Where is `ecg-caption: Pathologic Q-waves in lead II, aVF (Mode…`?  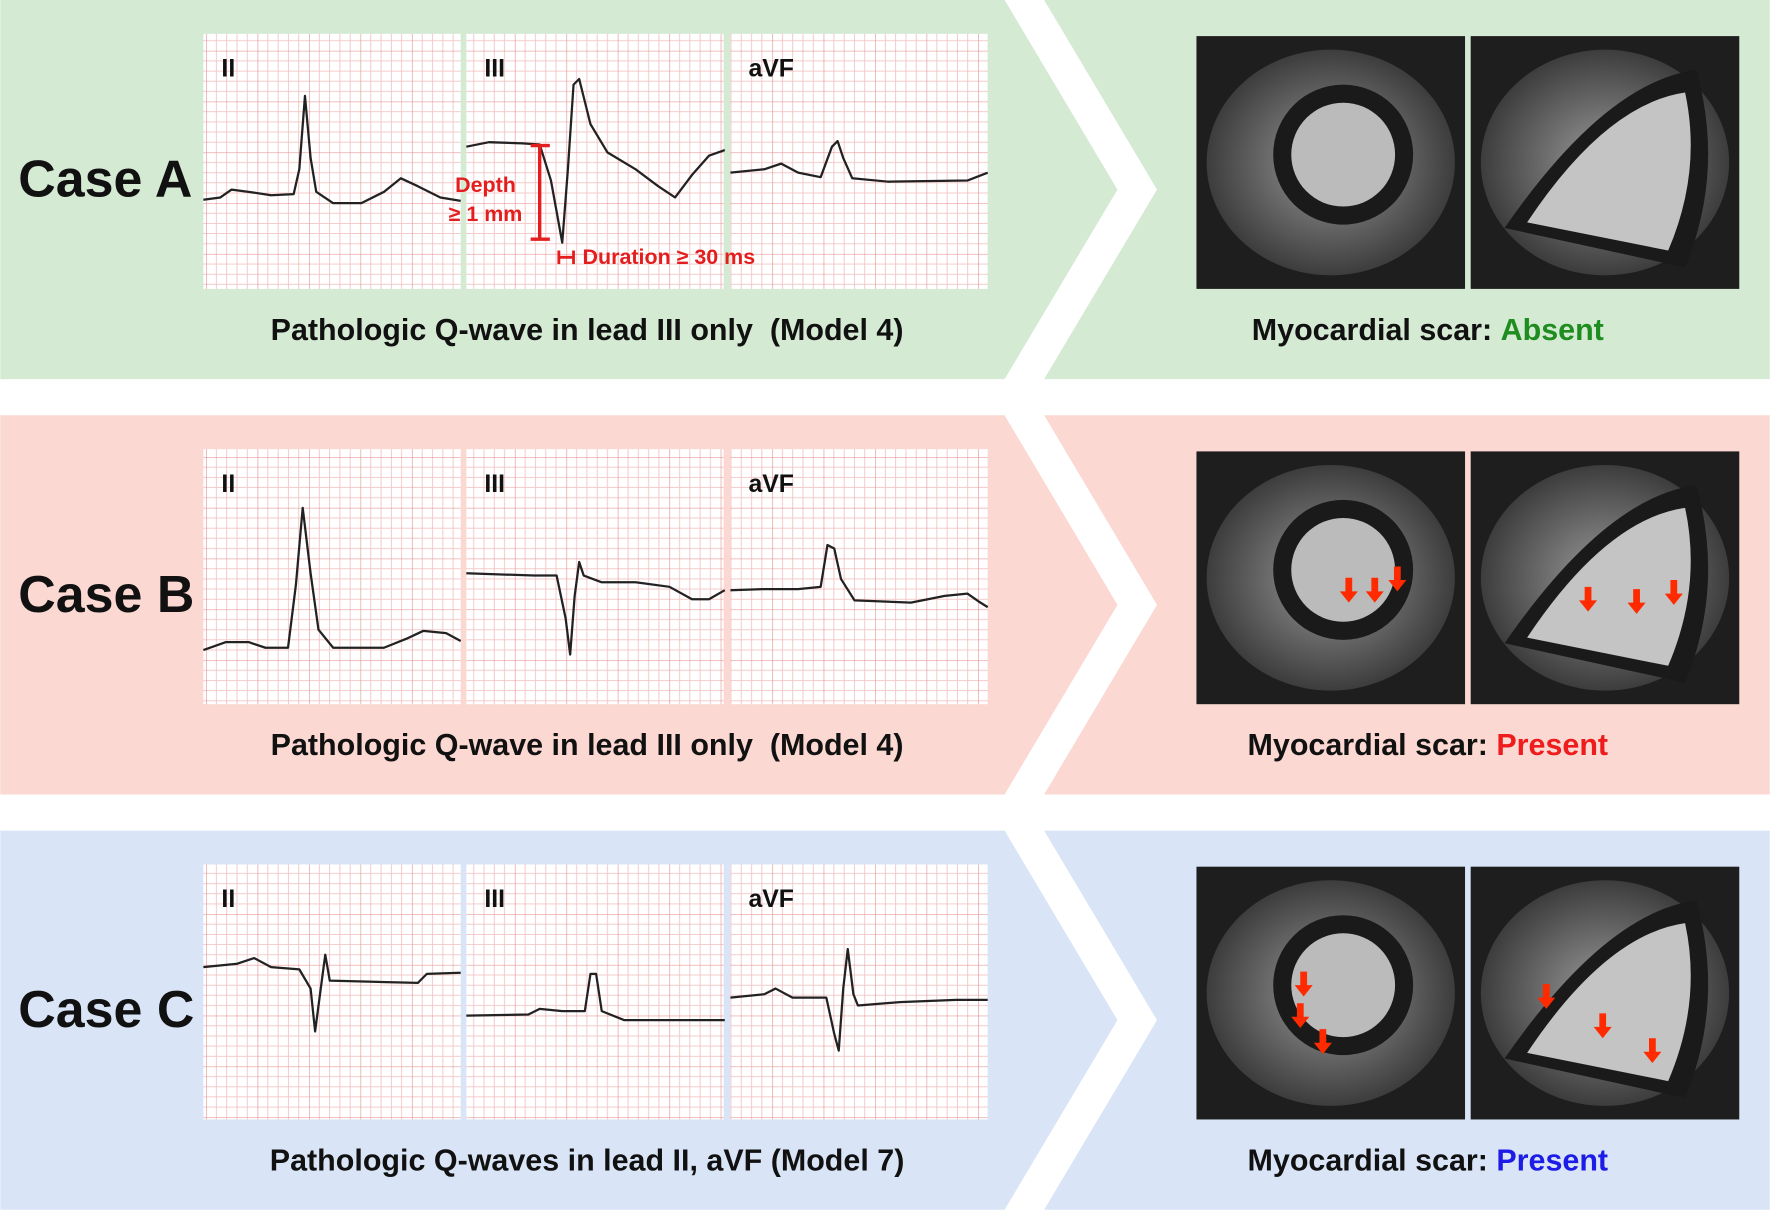 ecg-caption: Pathologic Q-waves in lead II, aVF (Mode… is located at coordinates (587, 1160).